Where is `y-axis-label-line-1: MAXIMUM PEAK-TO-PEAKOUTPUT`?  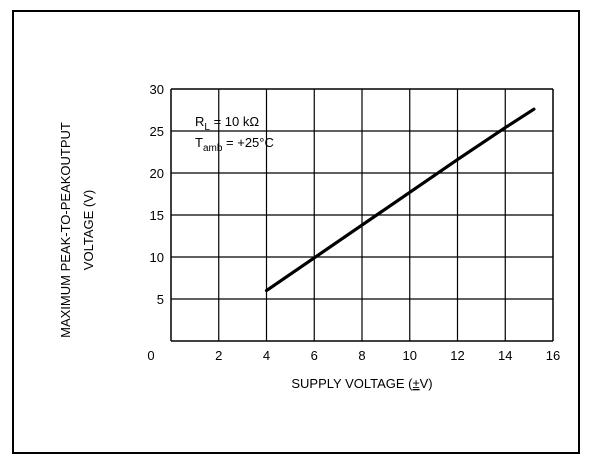 y-axis-label-line-1: MAXIMUM PEAK-TO-PEAKOUTPUT is located at coordinates (65, 230).